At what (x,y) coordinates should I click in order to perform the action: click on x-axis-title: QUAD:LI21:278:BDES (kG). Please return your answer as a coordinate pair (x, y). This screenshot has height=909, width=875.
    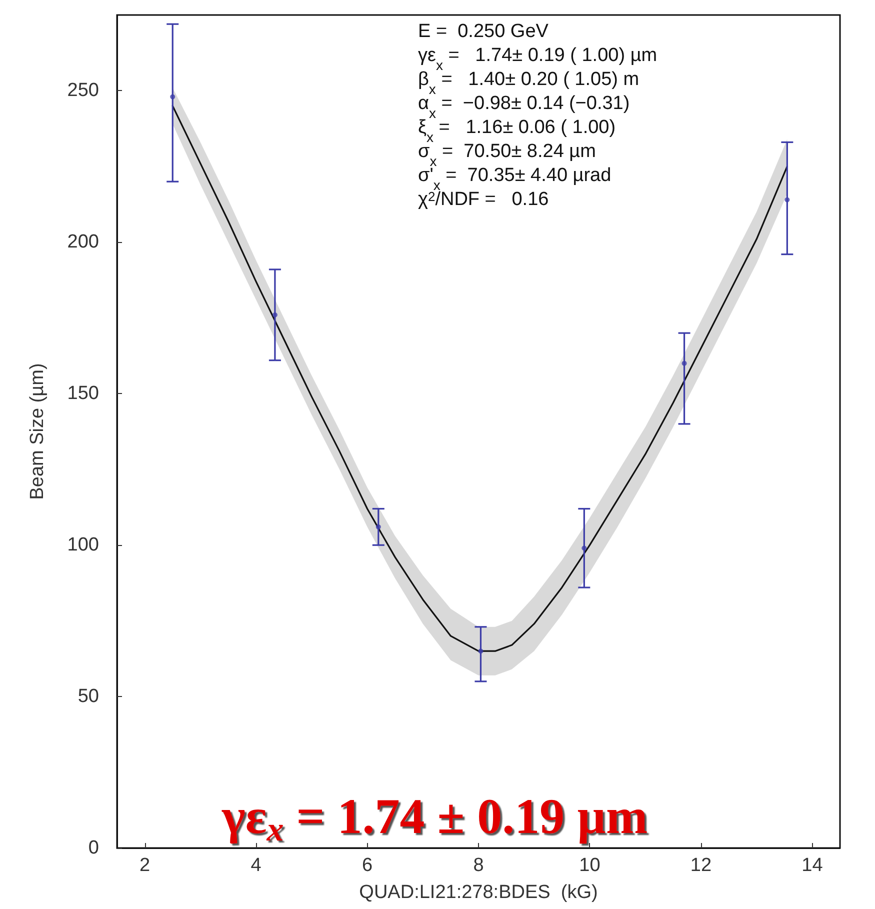
    Looking at the image, I should click on (478, 892).